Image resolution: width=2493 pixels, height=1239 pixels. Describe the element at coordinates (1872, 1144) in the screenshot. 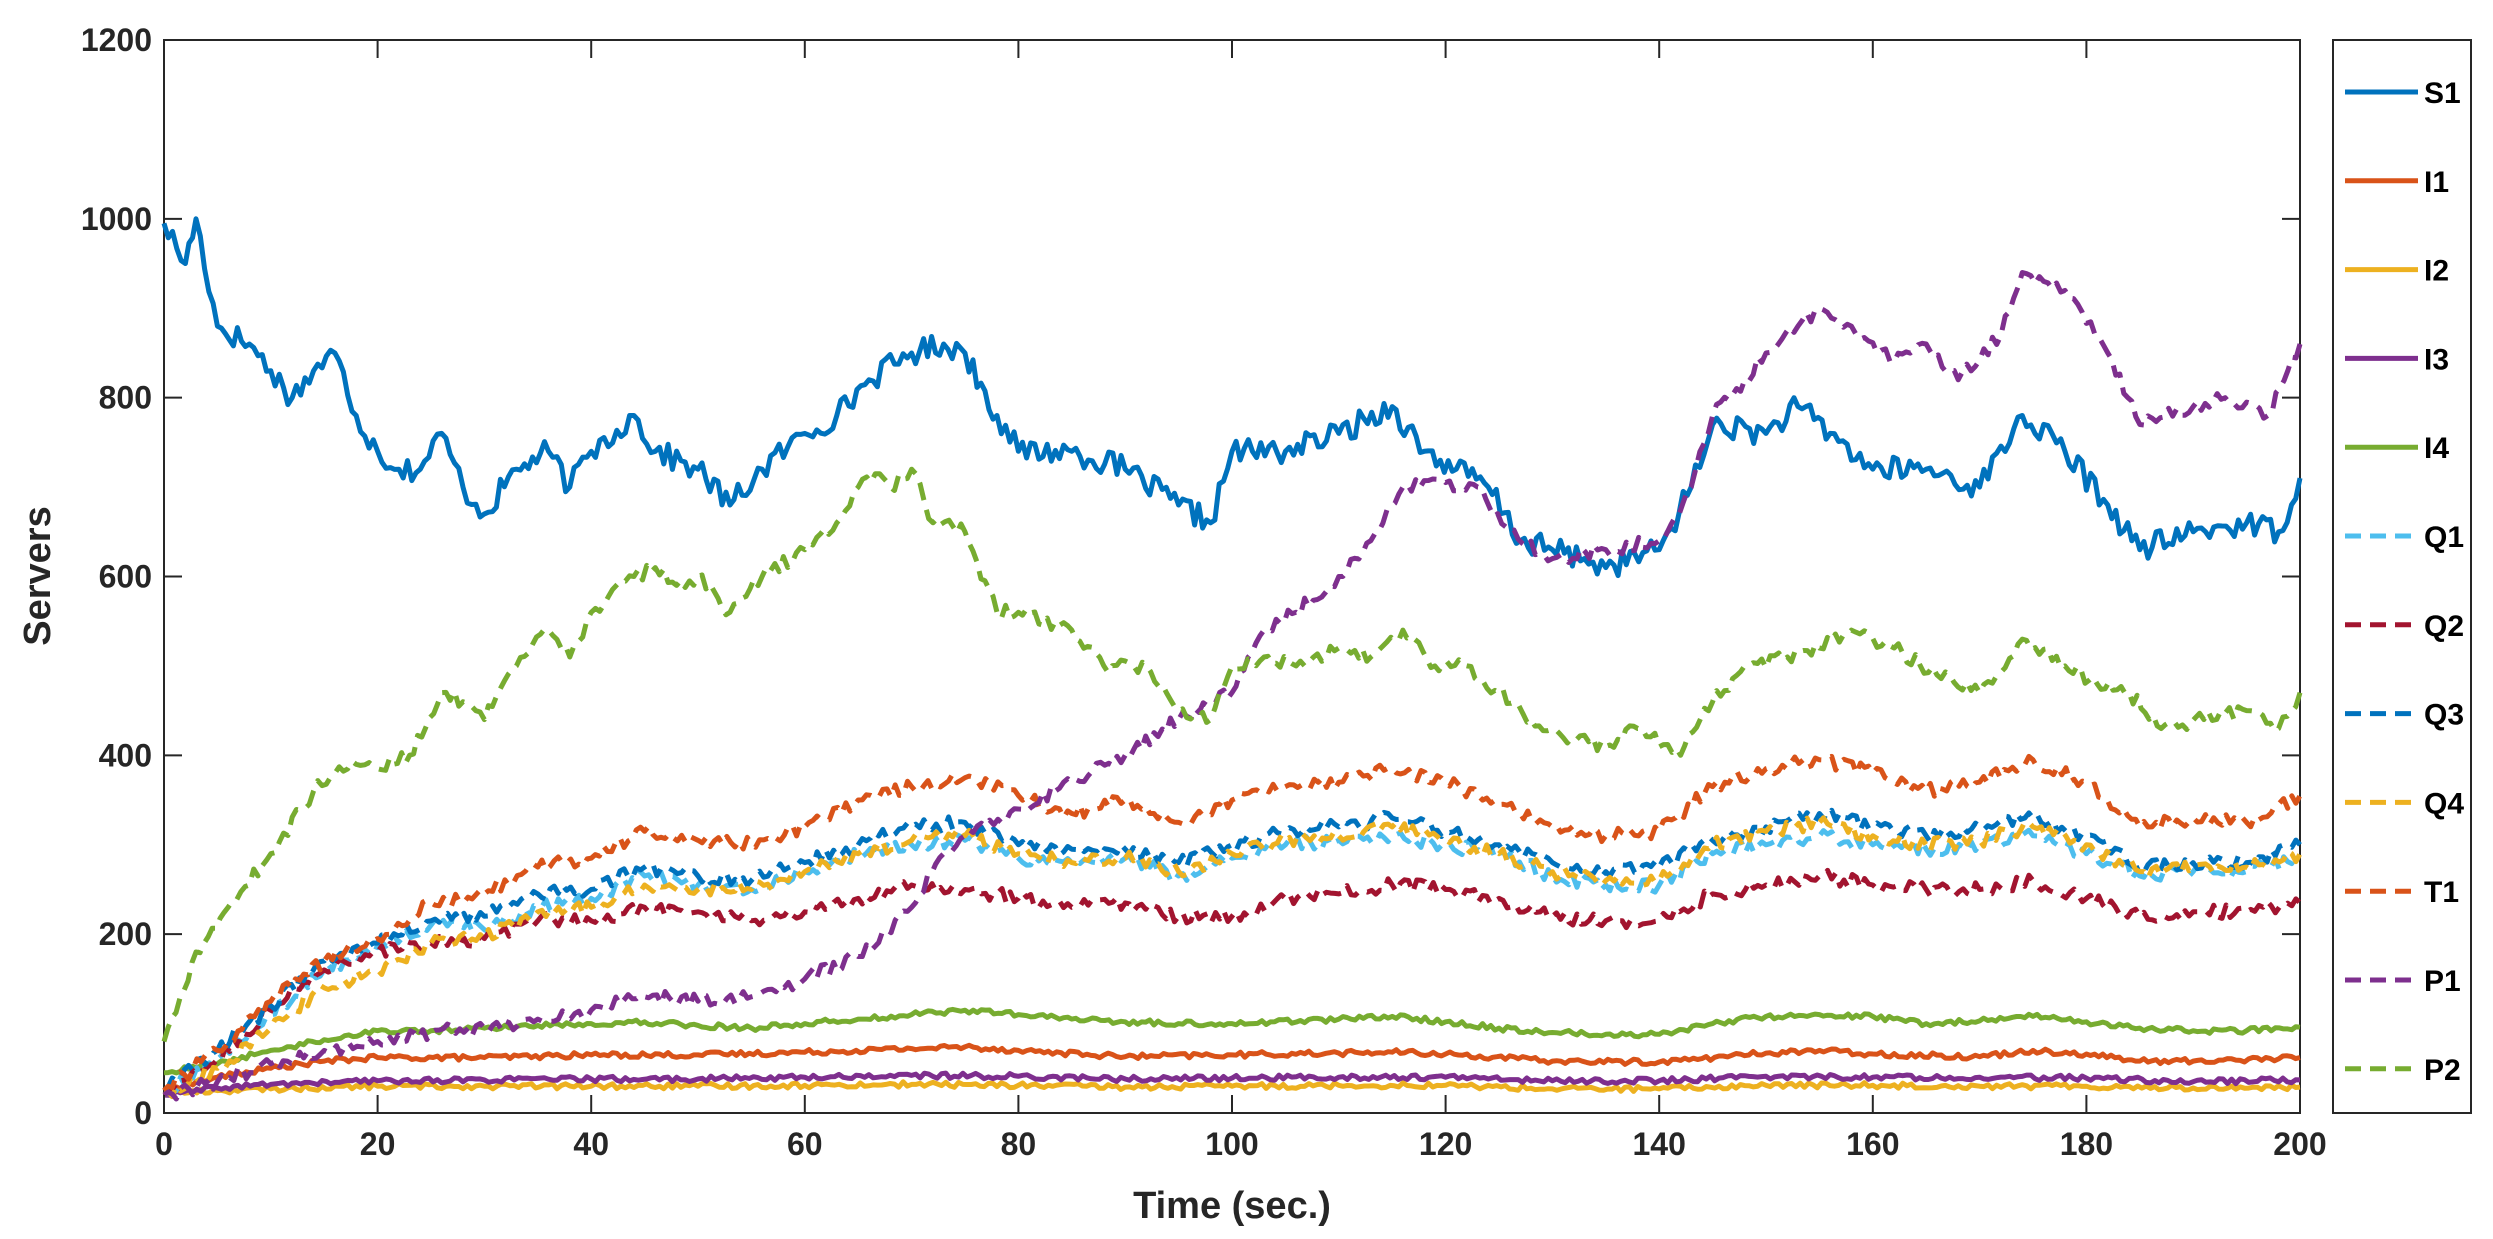

I see `x-tick-label: 160` at that location.